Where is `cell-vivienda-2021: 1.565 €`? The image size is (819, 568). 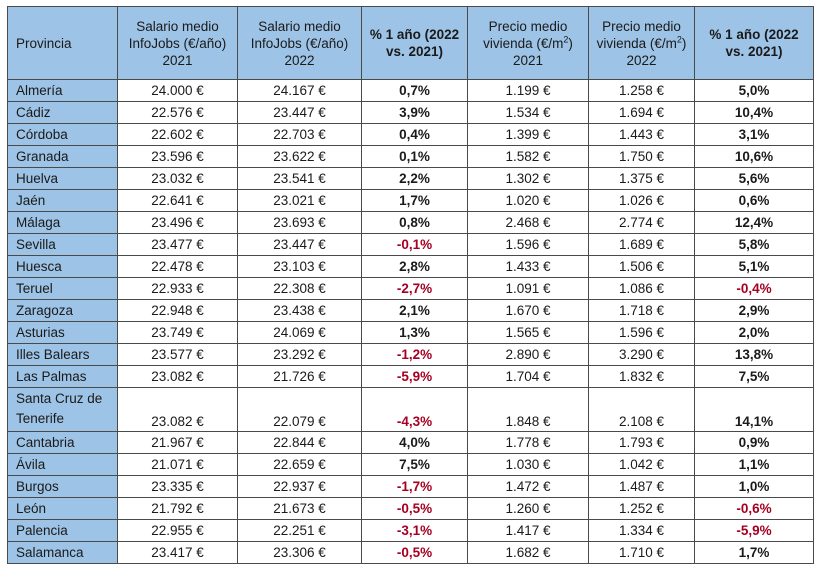
cell-vivienda-2021: 1.565 € is located at coordinates (528, 332).